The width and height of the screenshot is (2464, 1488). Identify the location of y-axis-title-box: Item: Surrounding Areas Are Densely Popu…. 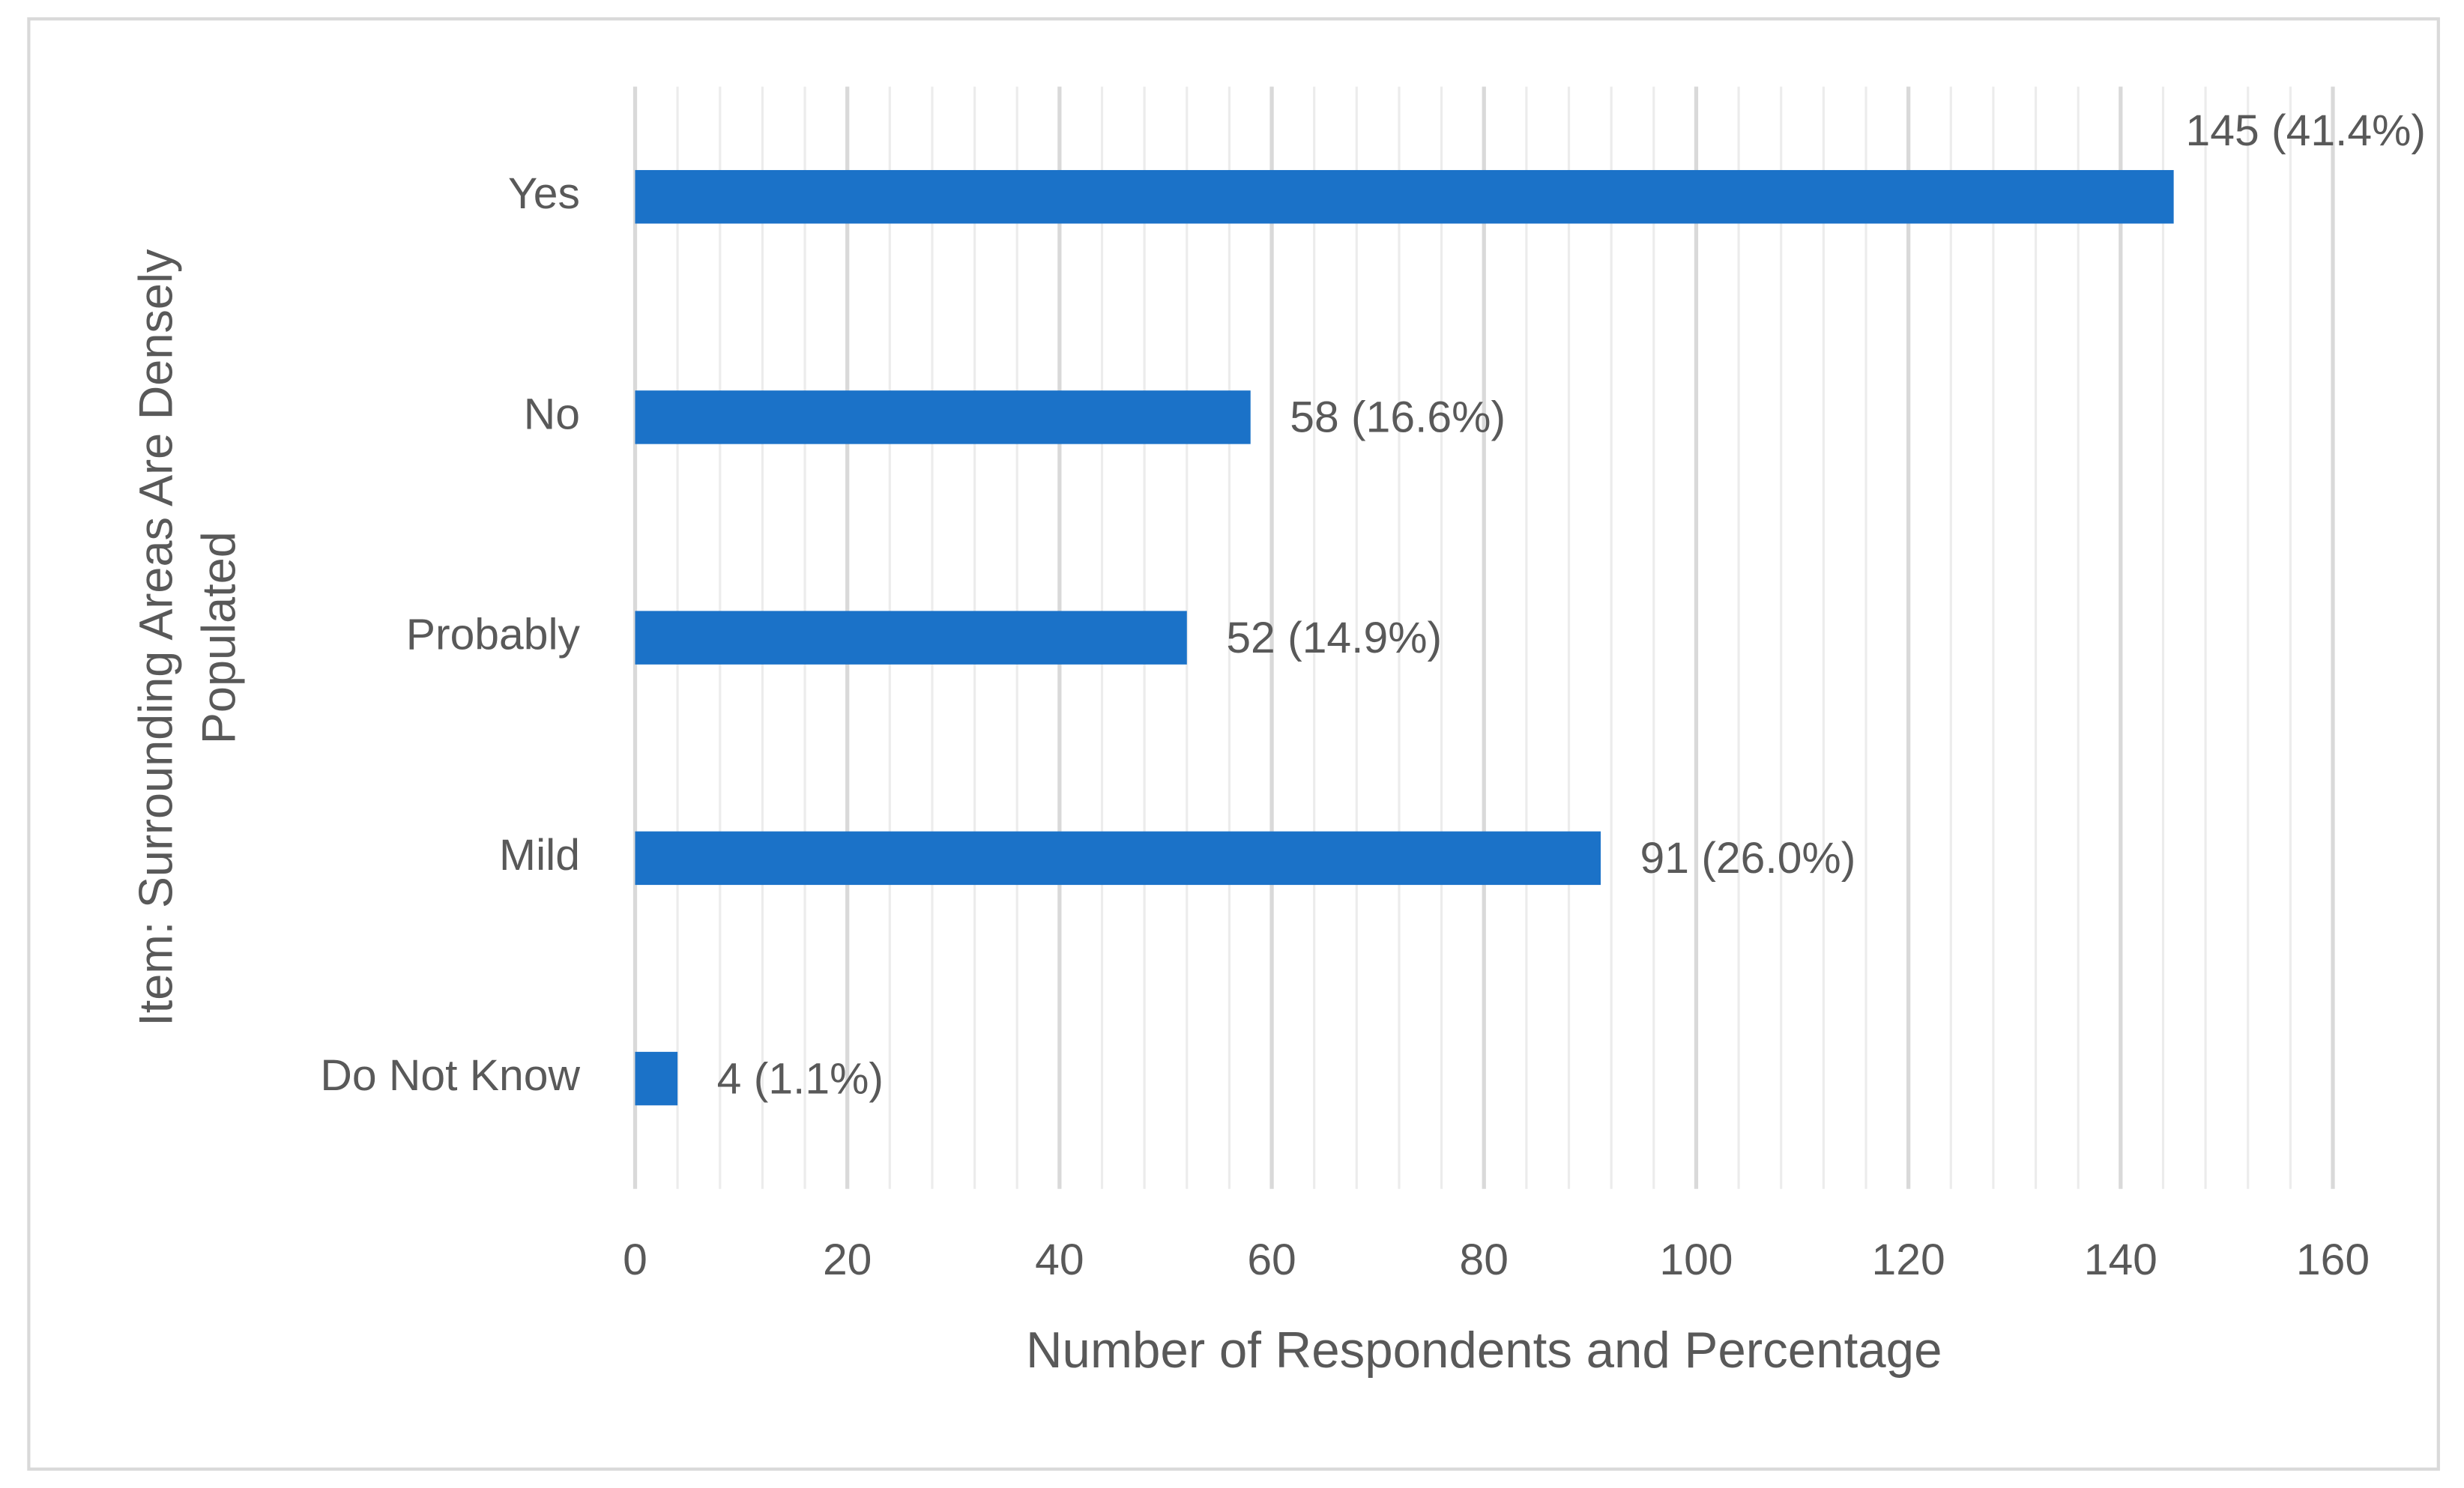
(188, 637).